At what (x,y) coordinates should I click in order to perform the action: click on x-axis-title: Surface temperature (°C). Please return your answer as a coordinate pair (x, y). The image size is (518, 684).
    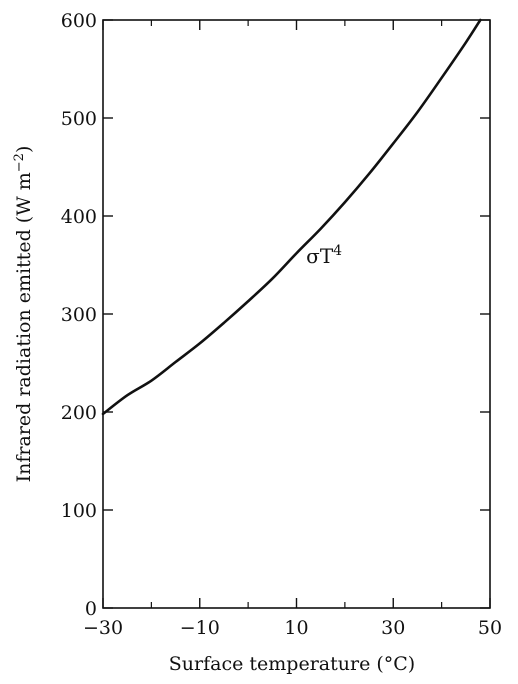
    Looking at the image, I should click on (292, 664).